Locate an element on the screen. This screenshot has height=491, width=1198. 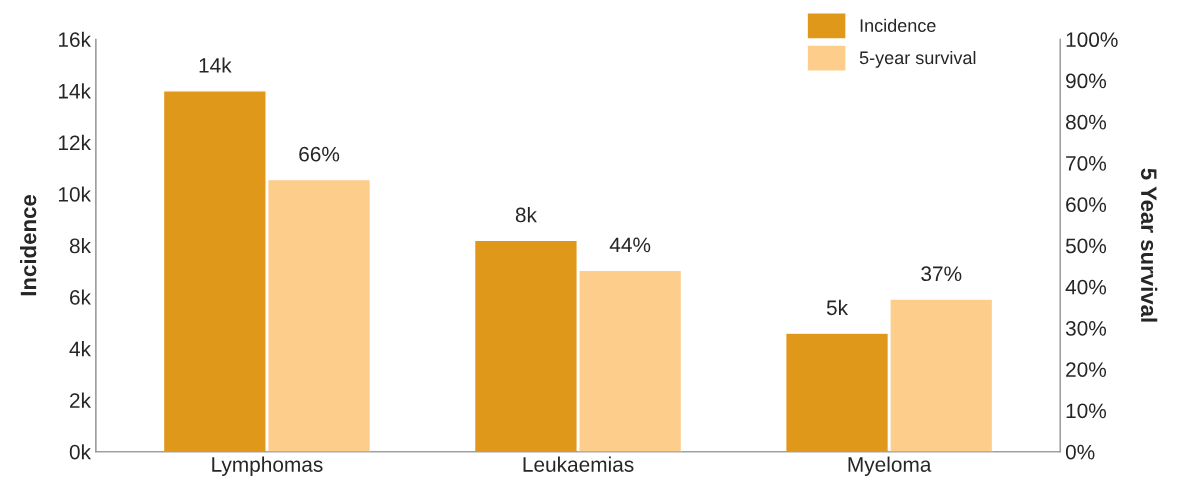
data-label: 8k is located at coordinates (526, 215).